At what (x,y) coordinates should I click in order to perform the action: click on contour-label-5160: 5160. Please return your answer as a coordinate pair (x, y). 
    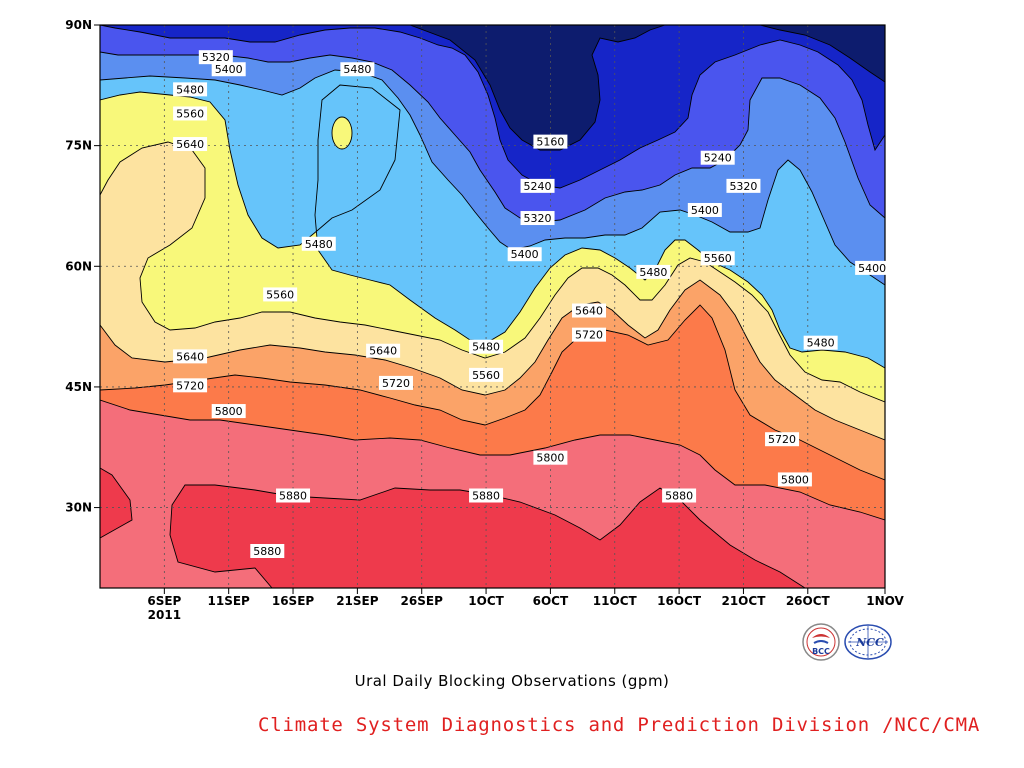
    Looking at the image, I should click on (550, 141).